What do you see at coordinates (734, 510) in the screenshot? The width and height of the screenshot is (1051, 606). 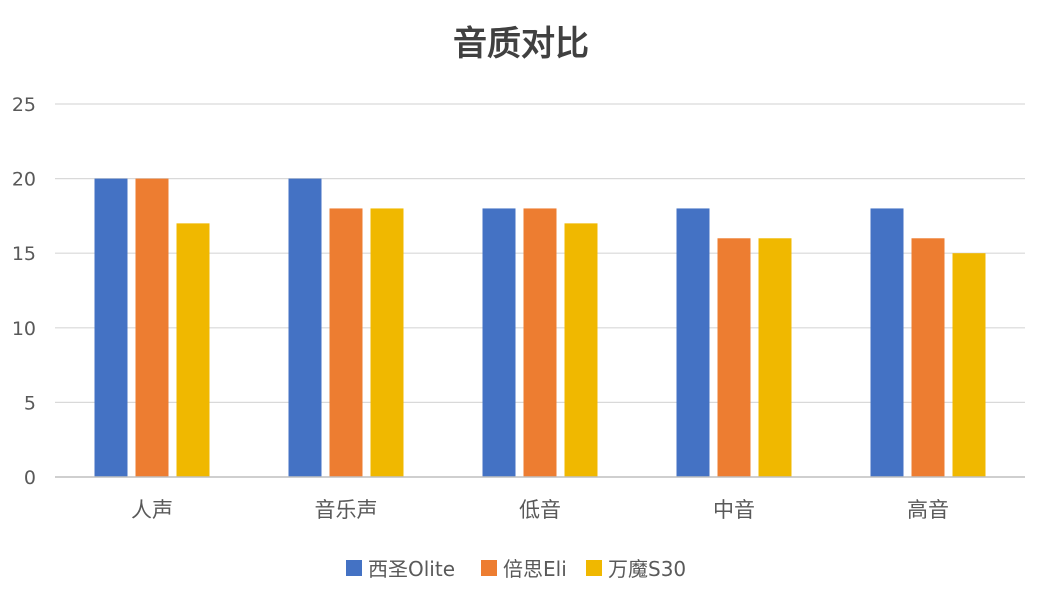 I see `x-tick-label: 中音` at bounding box center [734, 510].